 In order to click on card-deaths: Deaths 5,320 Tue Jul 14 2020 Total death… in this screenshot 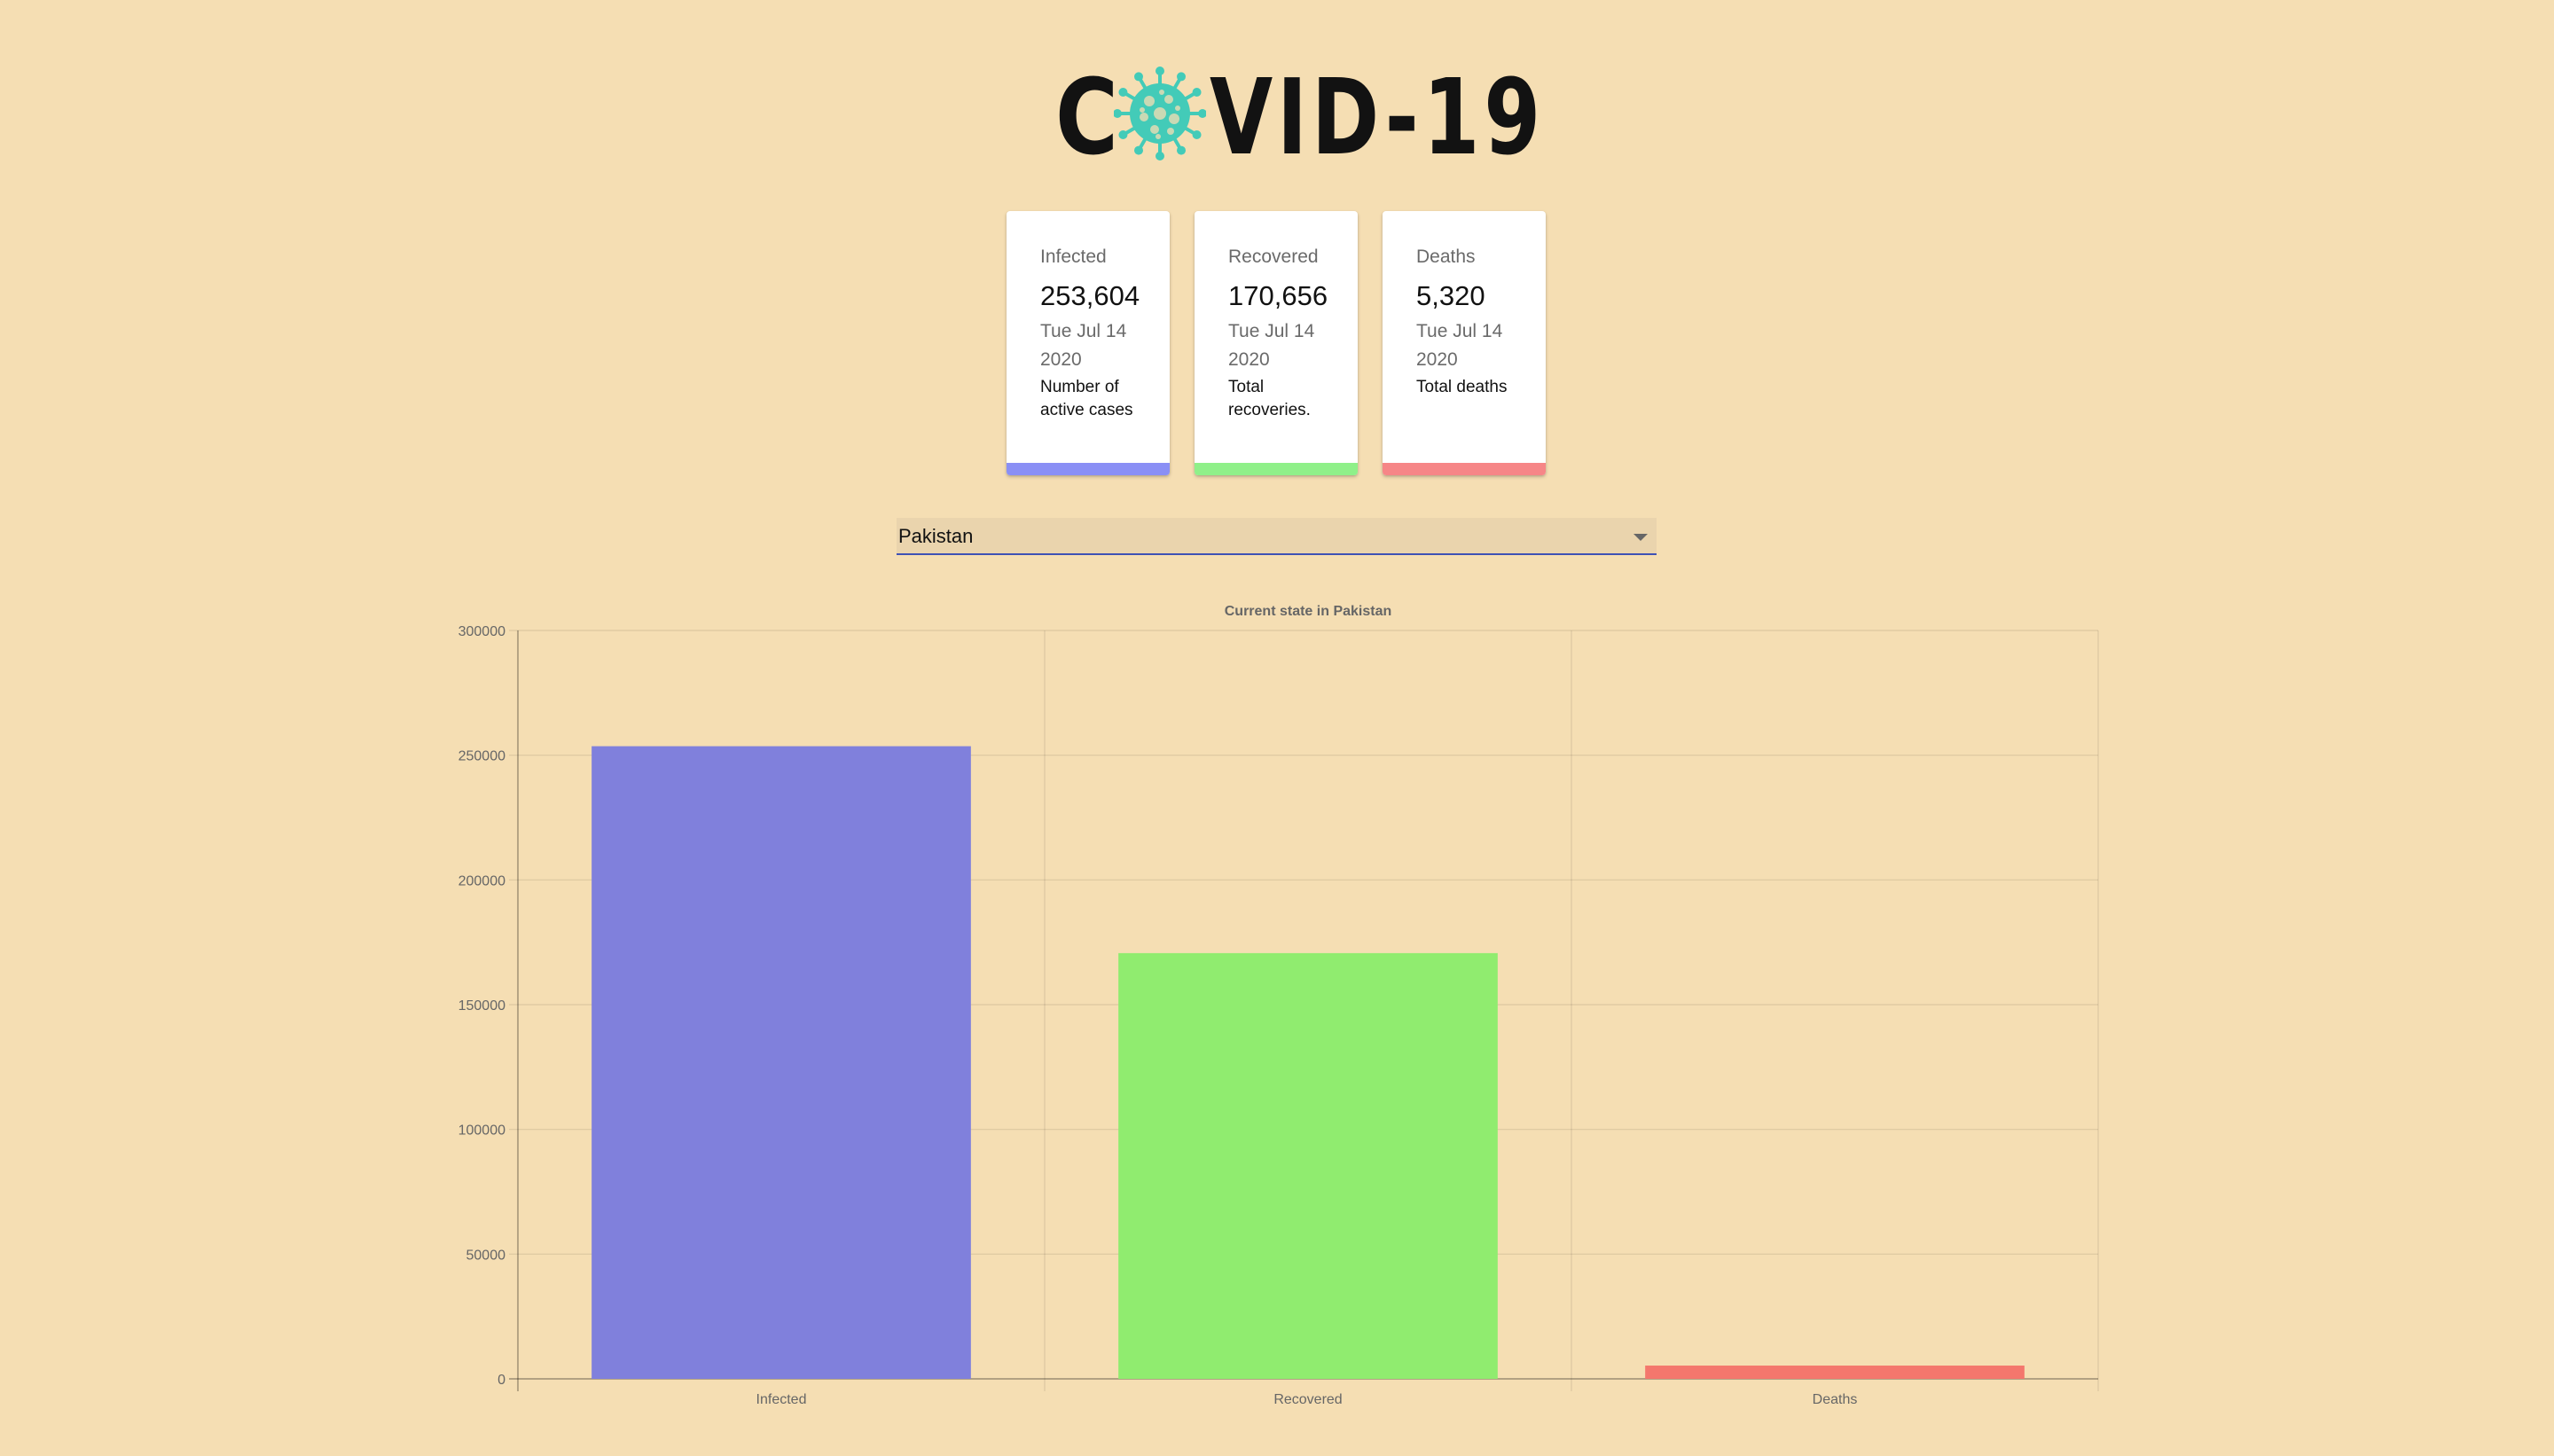, I will do `click(1464, 343)`.